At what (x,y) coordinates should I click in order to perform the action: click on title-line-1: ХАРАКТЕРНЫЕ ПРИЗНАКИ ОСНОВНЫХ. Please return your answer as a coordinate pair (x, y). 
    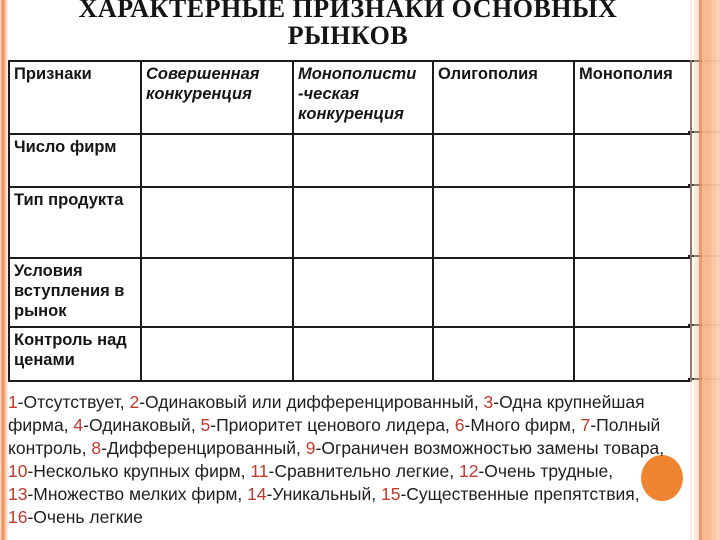
    Looking at the image, I should click on (348, 11).